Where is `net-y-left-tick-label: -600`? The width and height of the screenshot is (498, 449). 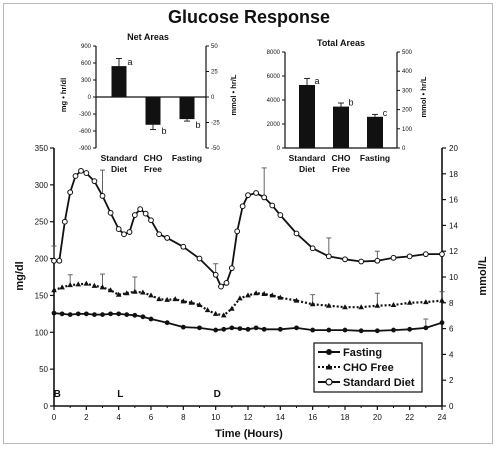 net-y-left-tick-label: -600 is located at coordinates (85, 132).